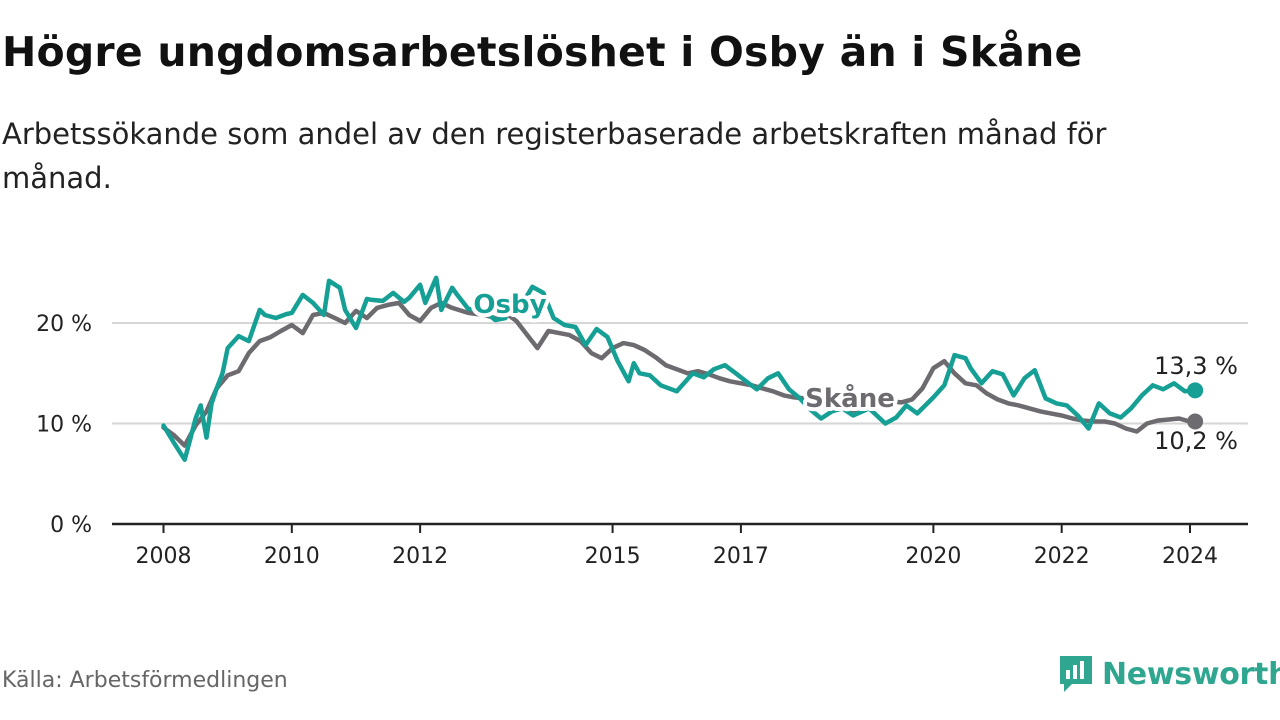 The image size is (1280, 720). Describe the element at coordinates (1195, 390) in the screenshot. I see `end-point-osby` at that location.